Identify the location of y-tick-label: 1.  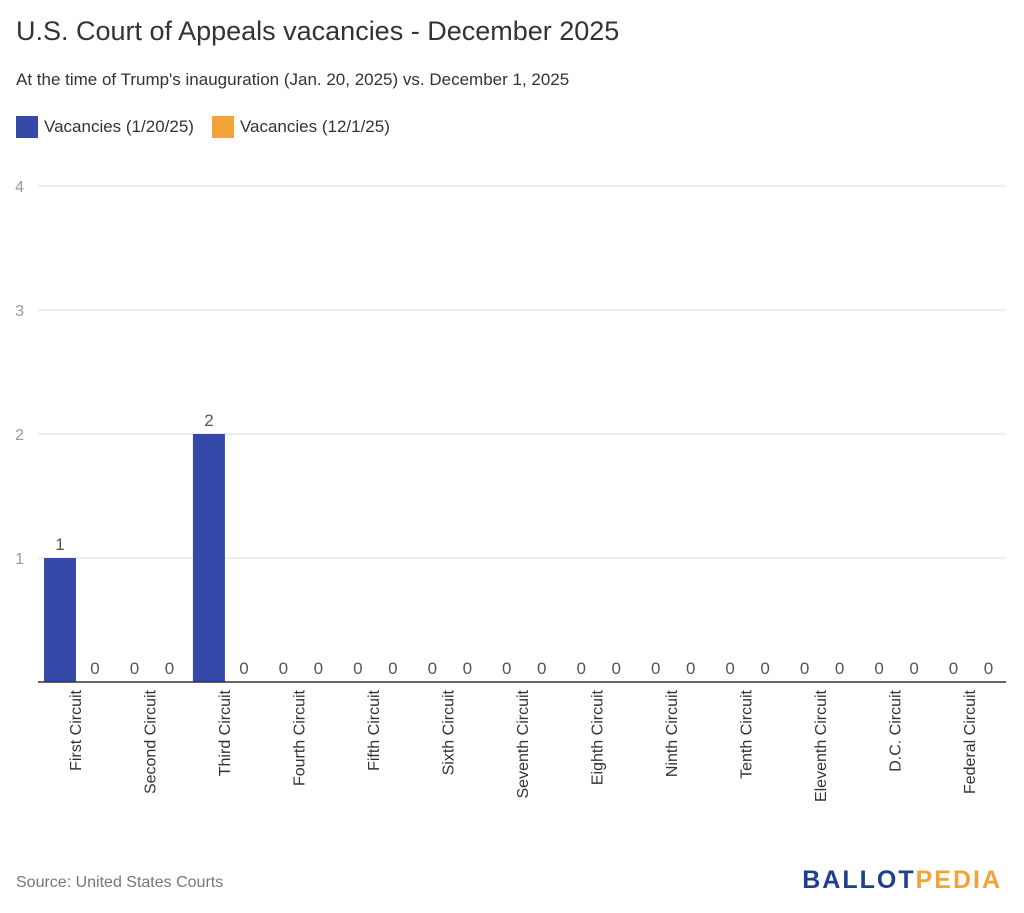
(19, 559).